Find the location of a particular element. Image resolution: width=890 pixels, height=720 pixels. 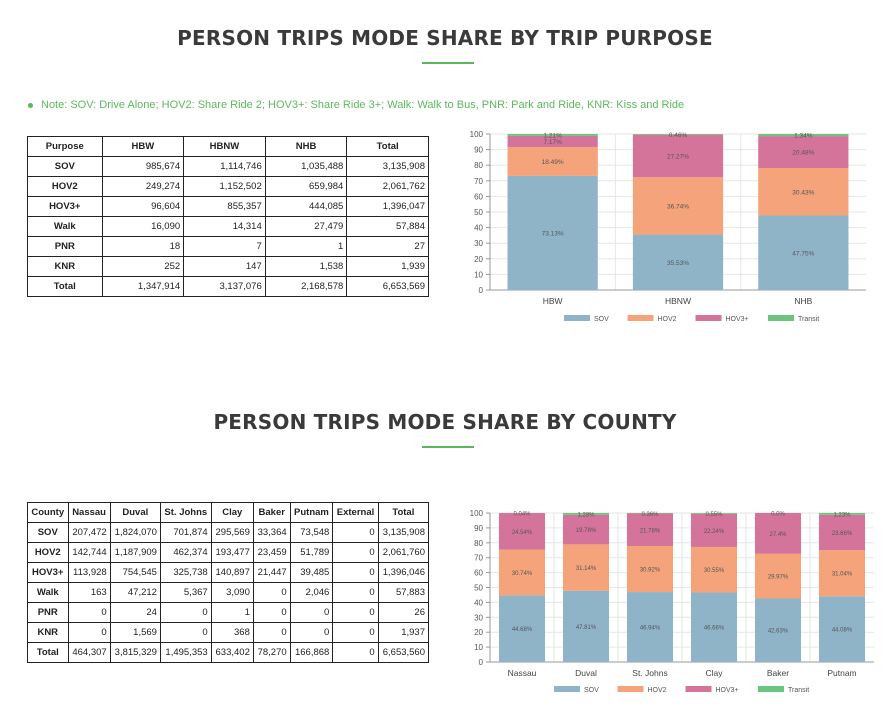

table-cell: 51,789 is located at coordinates (311, 552).